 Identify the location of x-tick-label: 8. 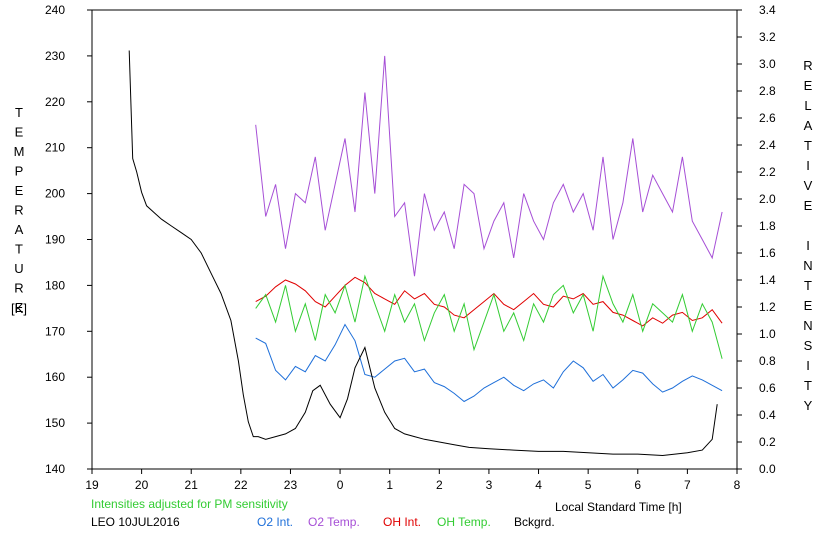
(737, 485).